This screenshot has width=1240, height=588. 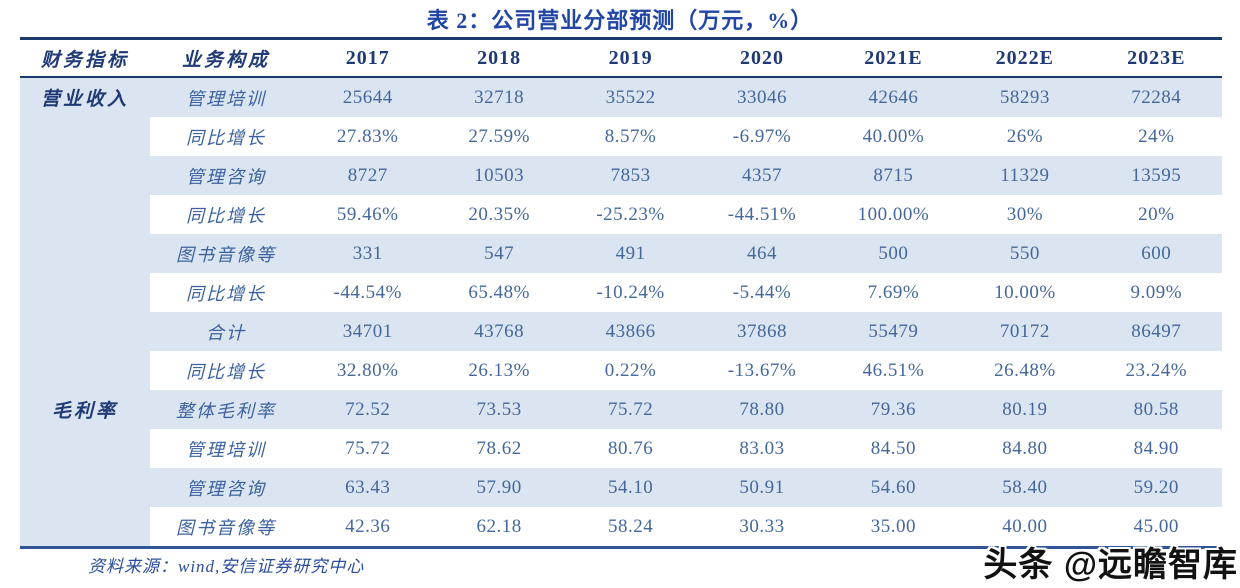 I want to click on table-row: 管理培训 75.72 78.62 80.76 83.03 84.50 84.80 84.90, so click(x=621, y=448).